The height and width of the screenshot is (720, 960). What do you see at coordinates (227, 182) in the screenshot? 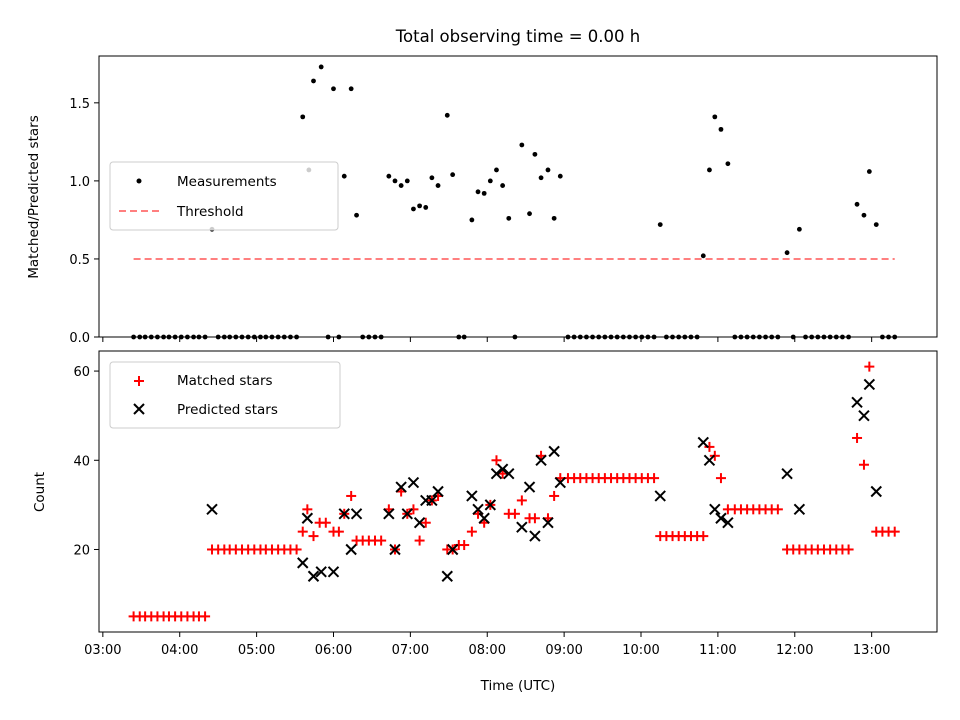
I see `legend-measurements-label: Measurements` at bounding box center [227, 182].